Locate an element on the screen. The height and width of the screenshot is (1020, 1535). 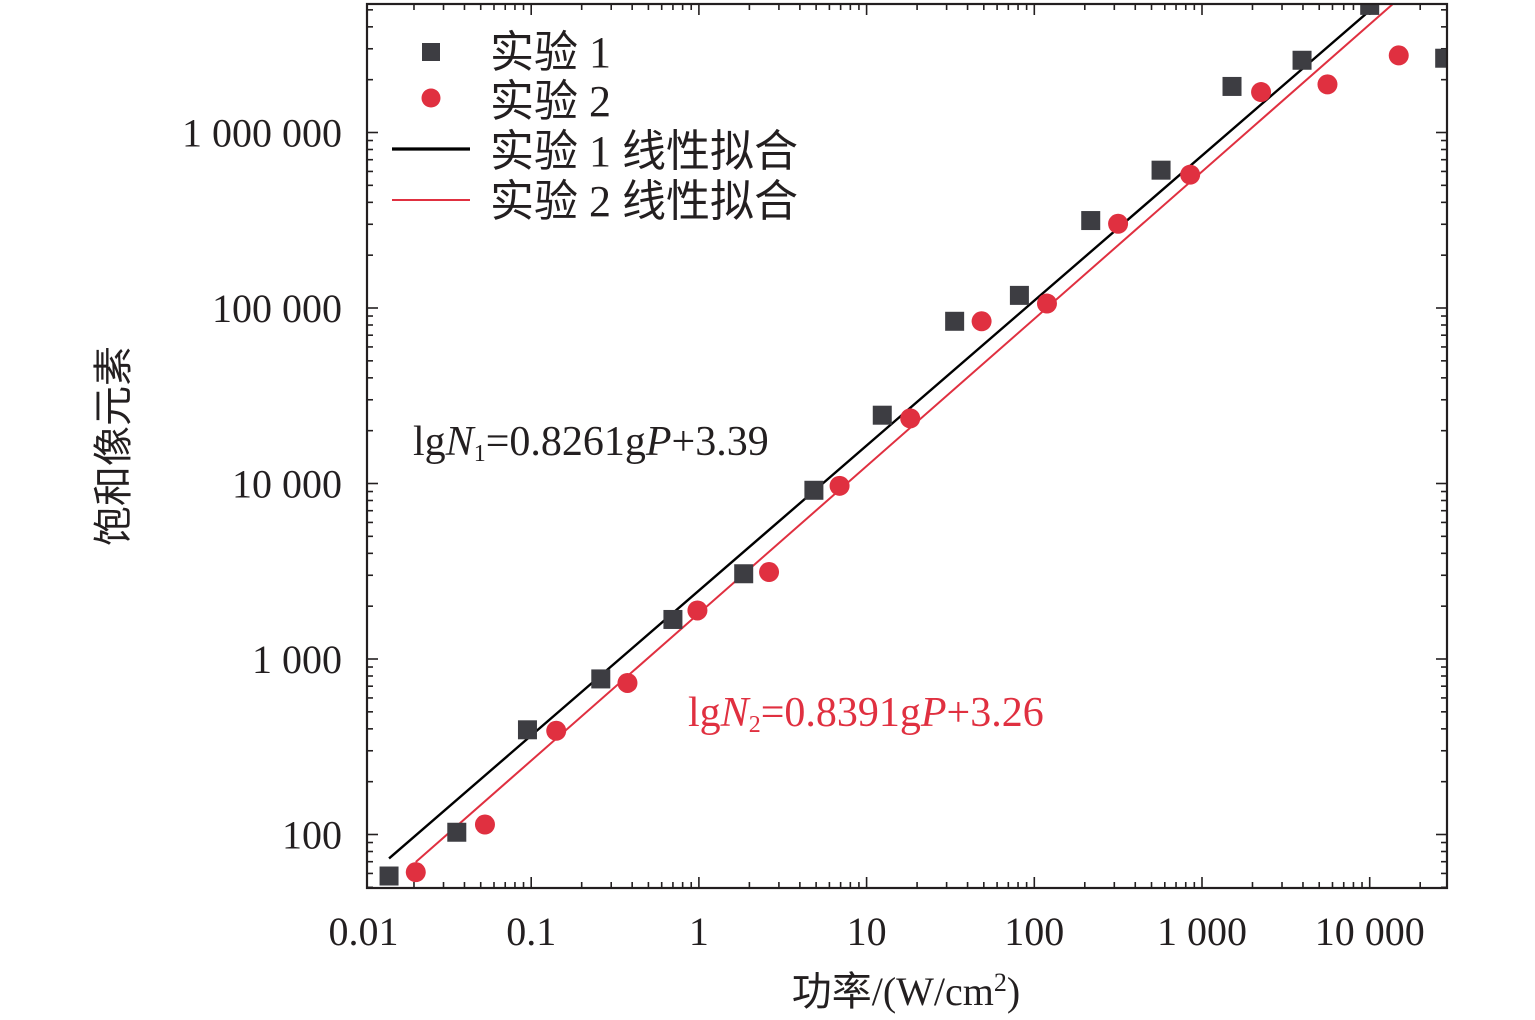
x-tick-labels: 0.01 0.1 1 10 100 1 000 10 000 is located at coordinates (877, 931).